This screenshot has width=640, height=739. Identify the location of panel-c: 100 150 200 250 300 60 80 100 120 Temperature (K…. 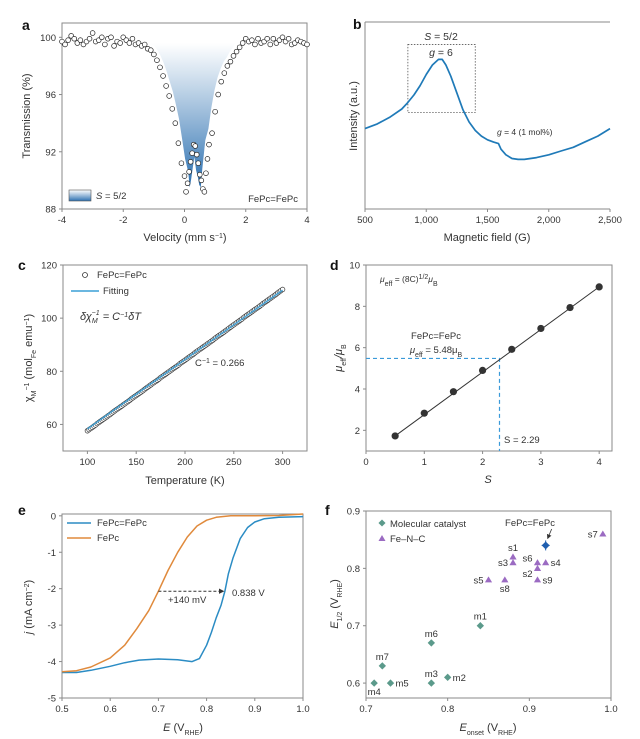
(165, 374).